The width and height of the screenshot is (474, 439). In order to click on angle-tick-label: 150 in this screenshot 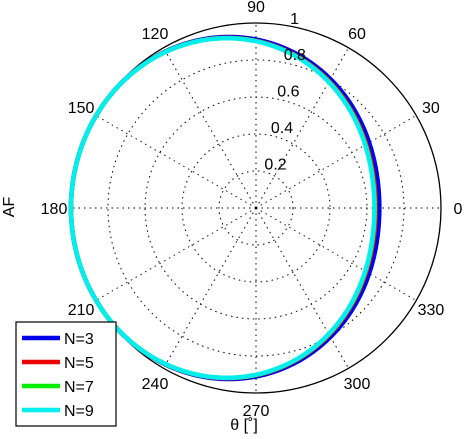, I will do `click(81, 108)`.